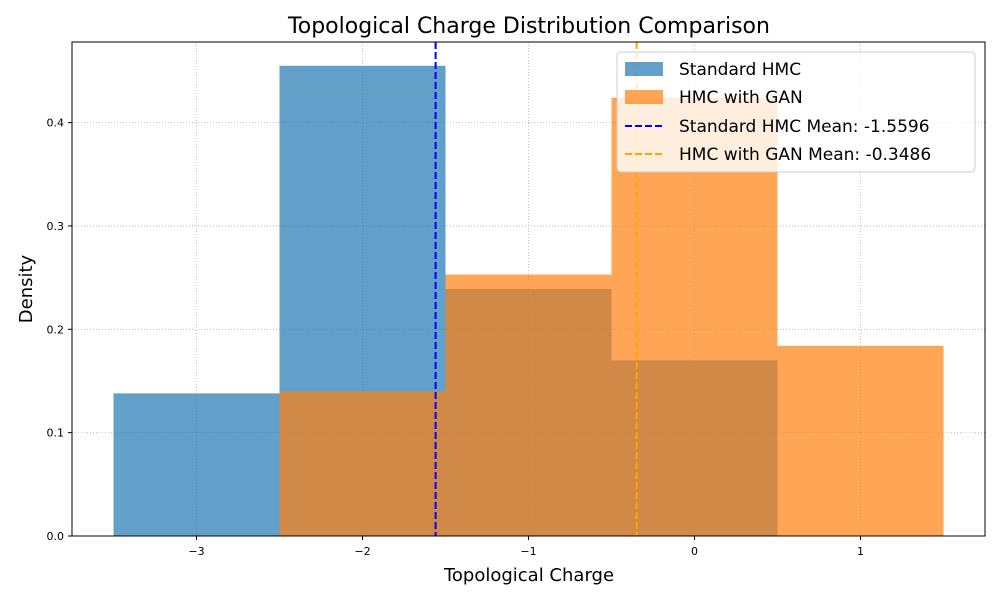 The image size is (1000, 600). I want to click on legend-label-mean-0: Standard HMC Mean: -1.5596, so click(804, 127).